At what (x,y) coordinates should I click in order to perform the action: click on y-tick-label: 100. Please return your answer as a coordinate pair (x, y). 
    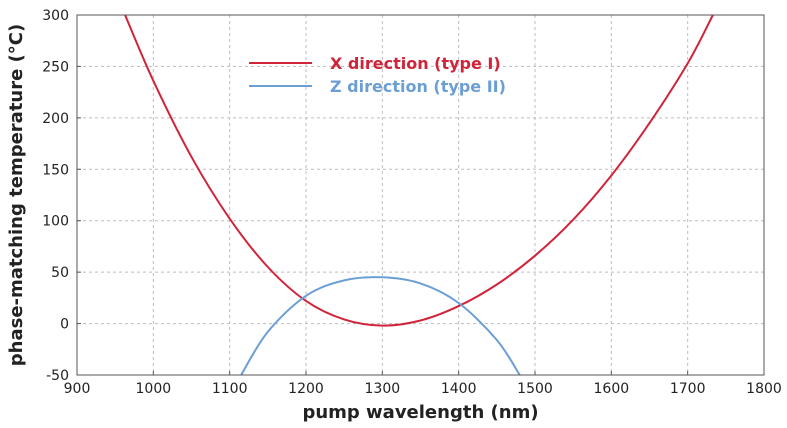
    Looking at the image, I should click on (55, 222).